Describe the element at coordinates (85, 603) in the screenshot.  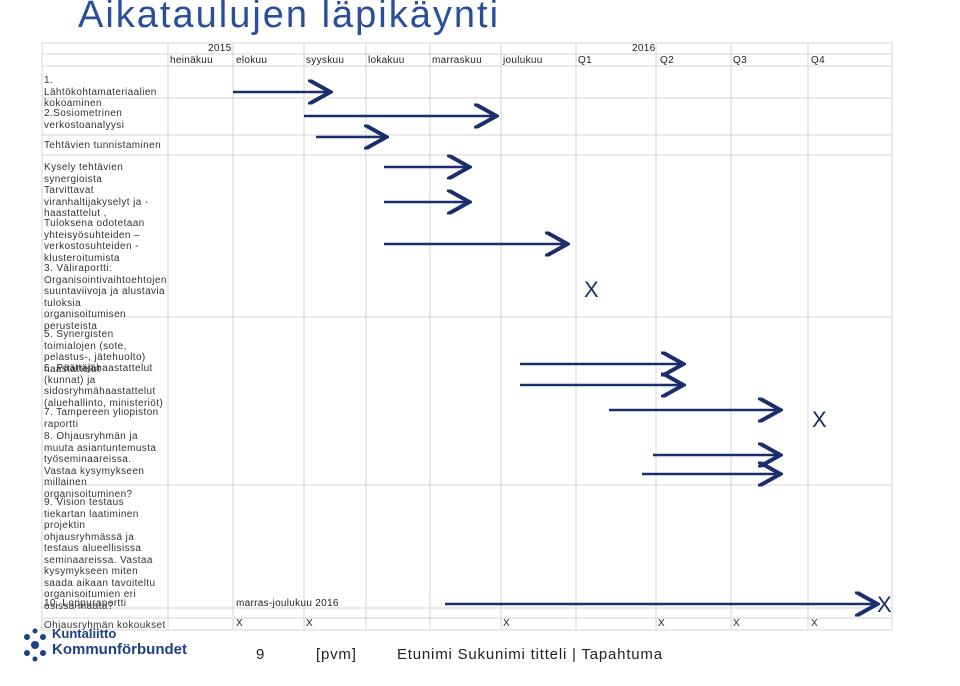
I see `row-label: 10. Loppuraportti` at that location.